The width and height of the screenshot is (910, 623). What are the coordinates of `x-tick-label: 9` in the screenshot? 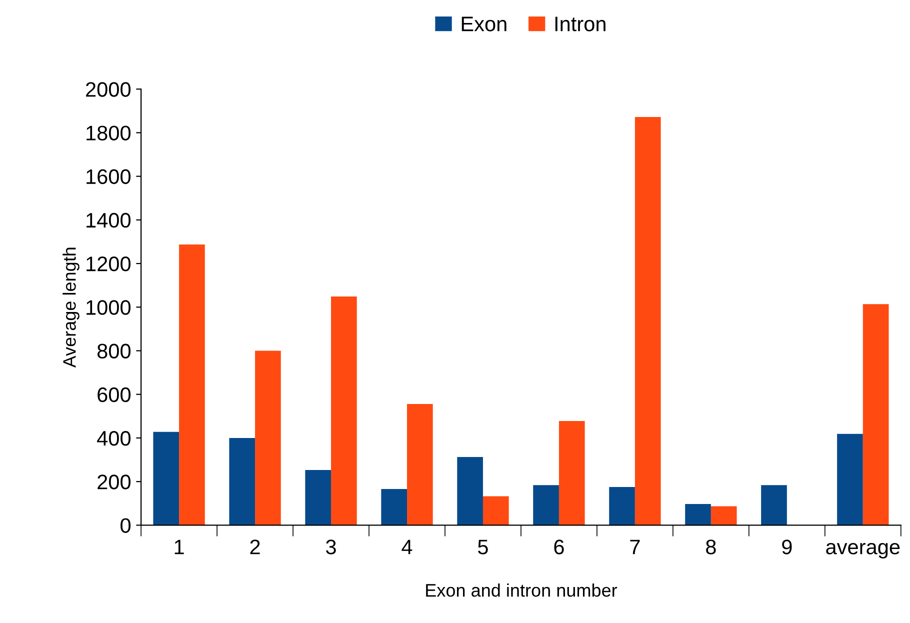 It's located at (787, 547).